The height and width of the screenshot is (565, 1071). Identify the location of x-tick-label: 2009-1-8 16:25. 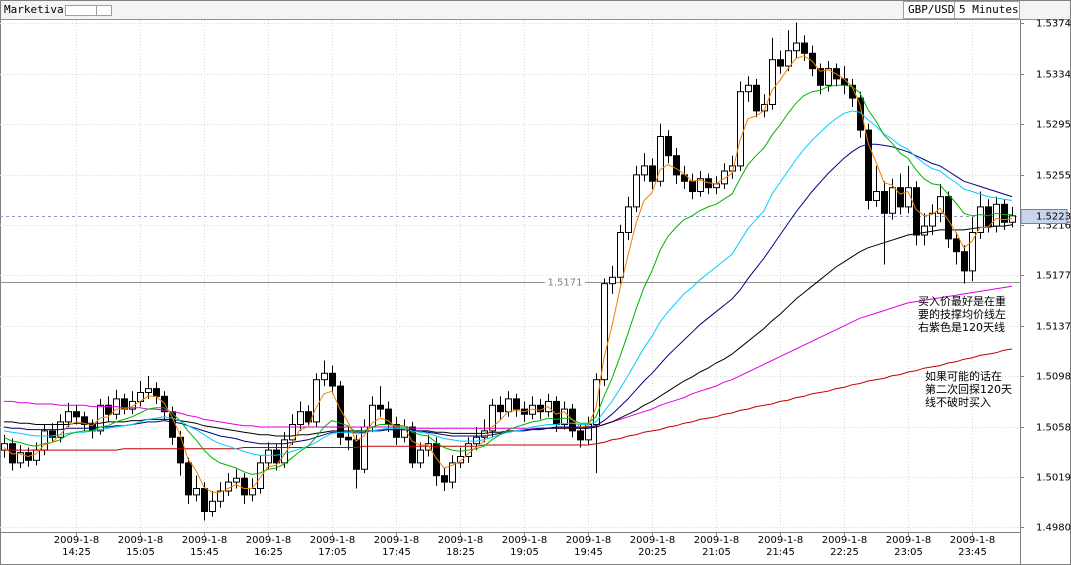
(268, 546).